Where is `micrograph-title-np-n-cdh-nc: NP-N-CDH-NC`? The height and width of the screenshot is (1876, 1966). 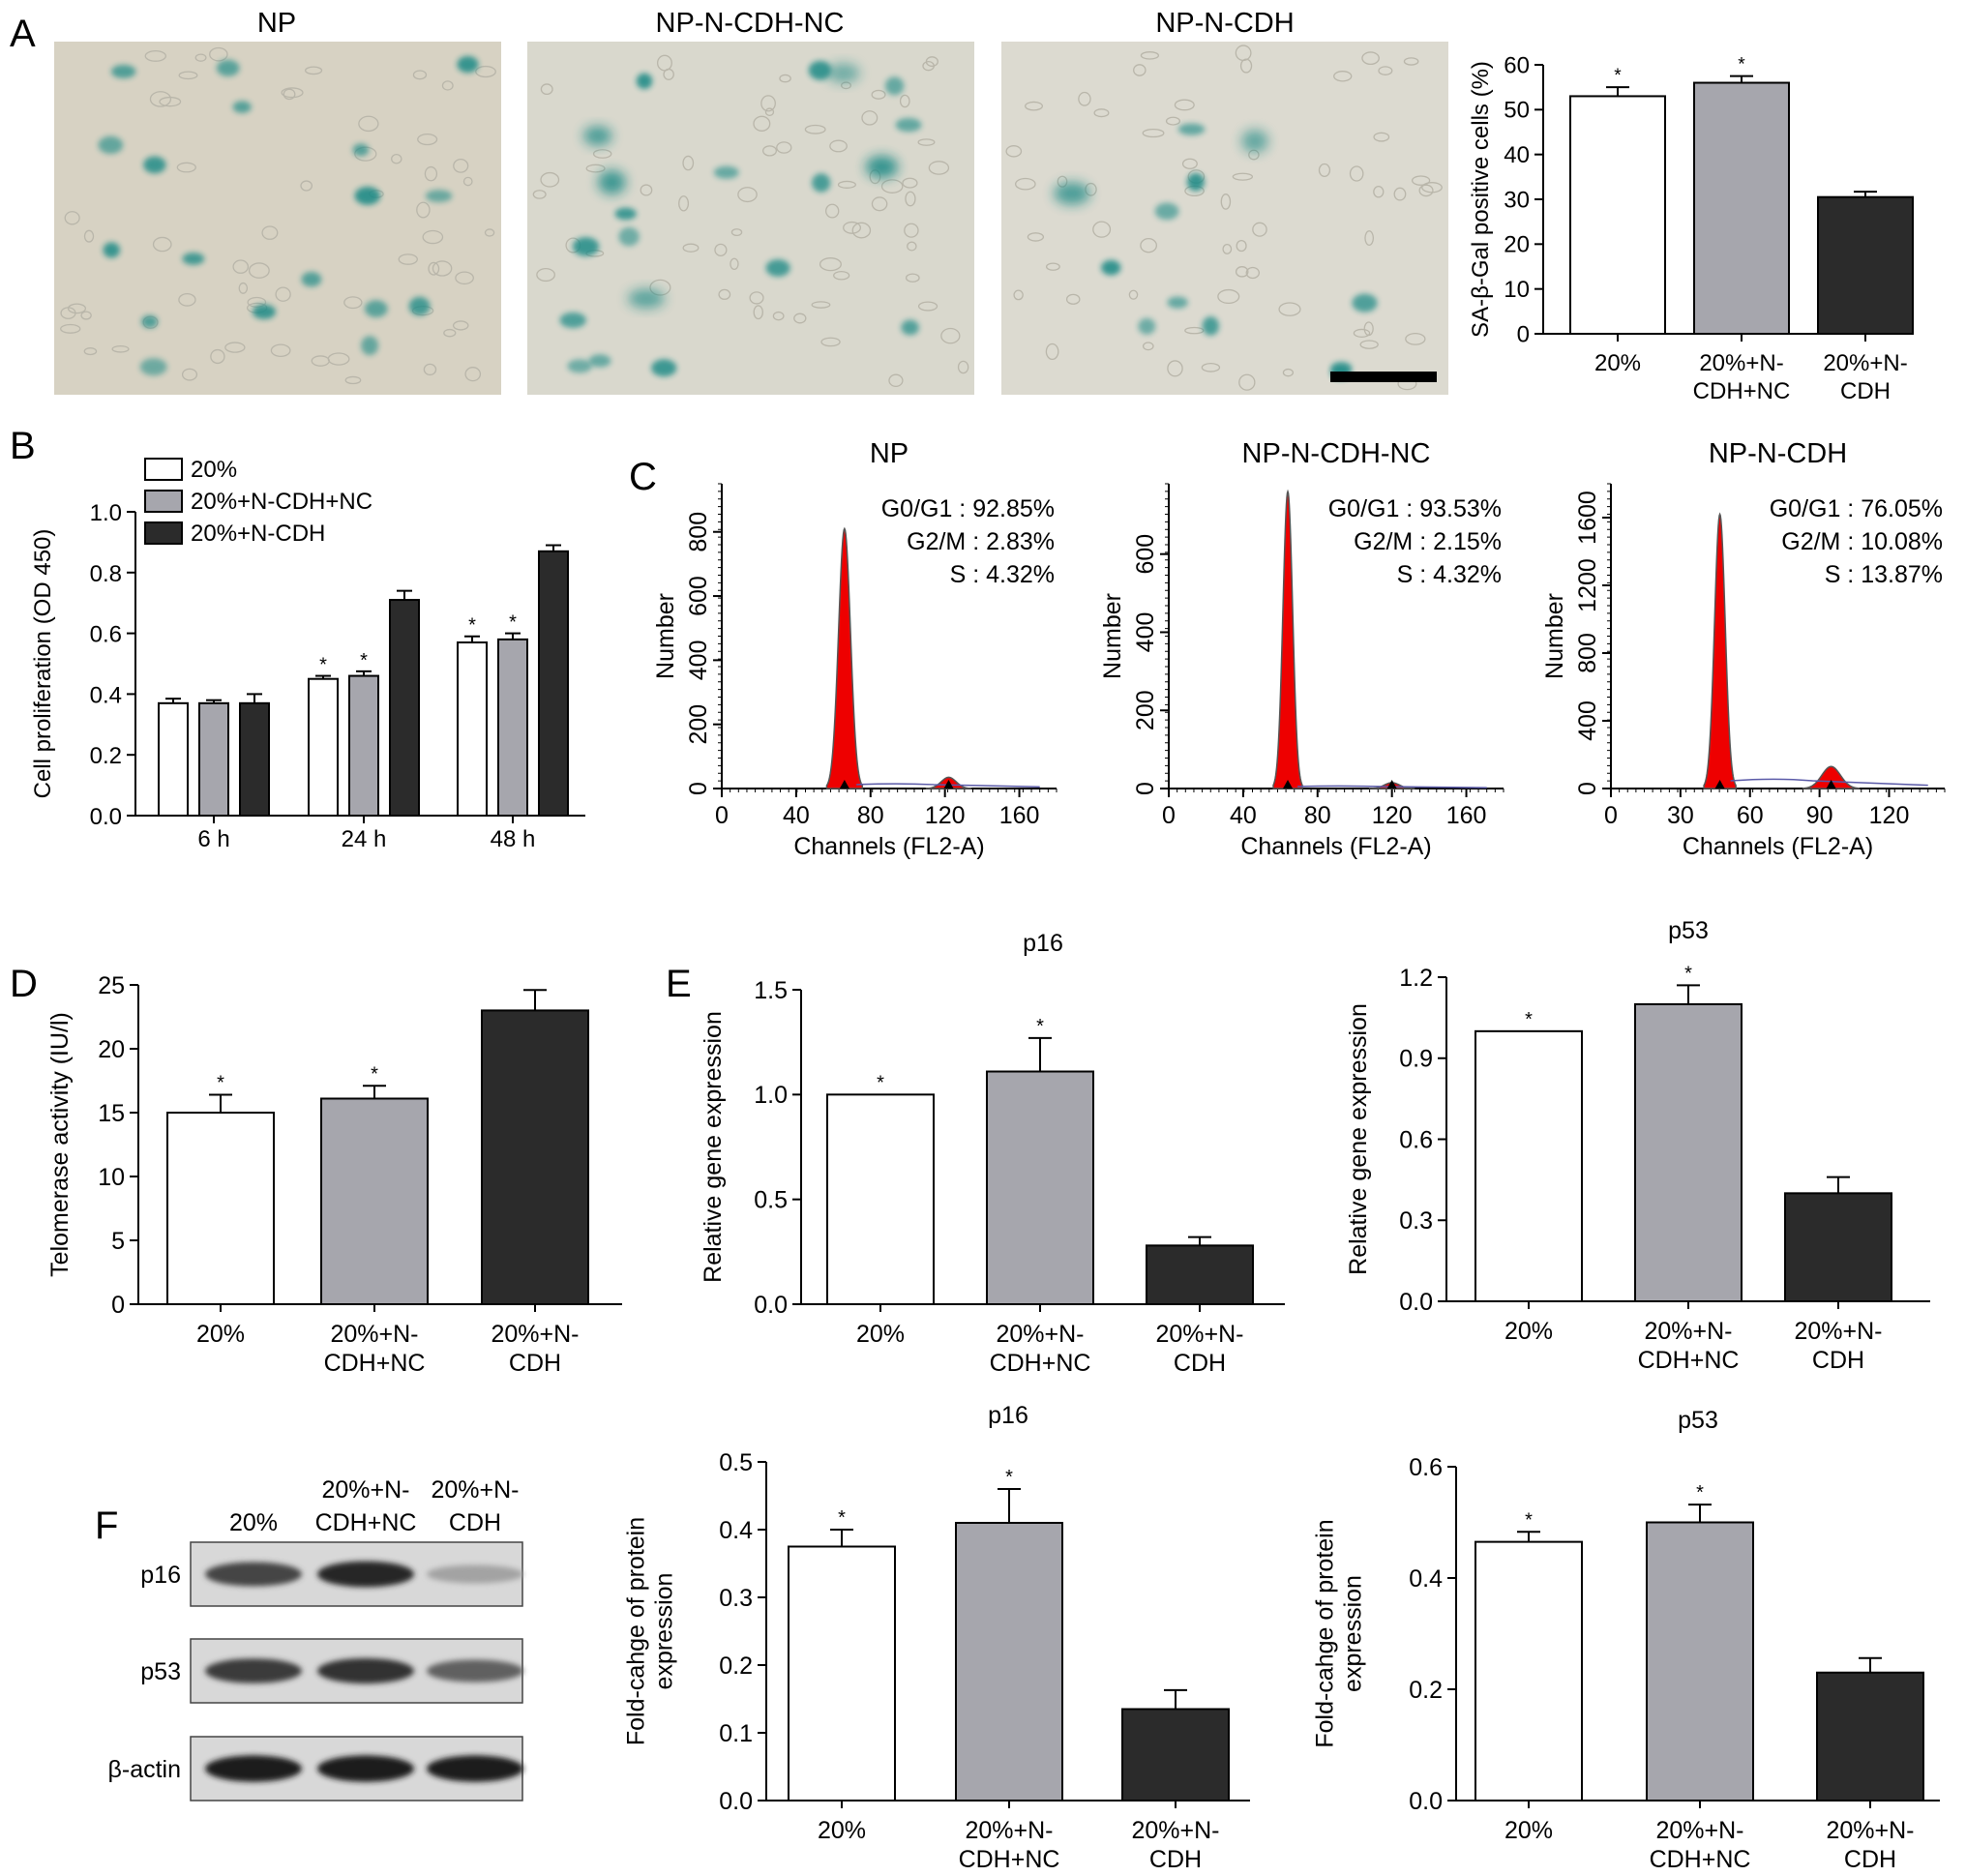 micrograph-title-np-n-cdh-nc: NP-N-CDH-NC is located at coordinates (750, 23).